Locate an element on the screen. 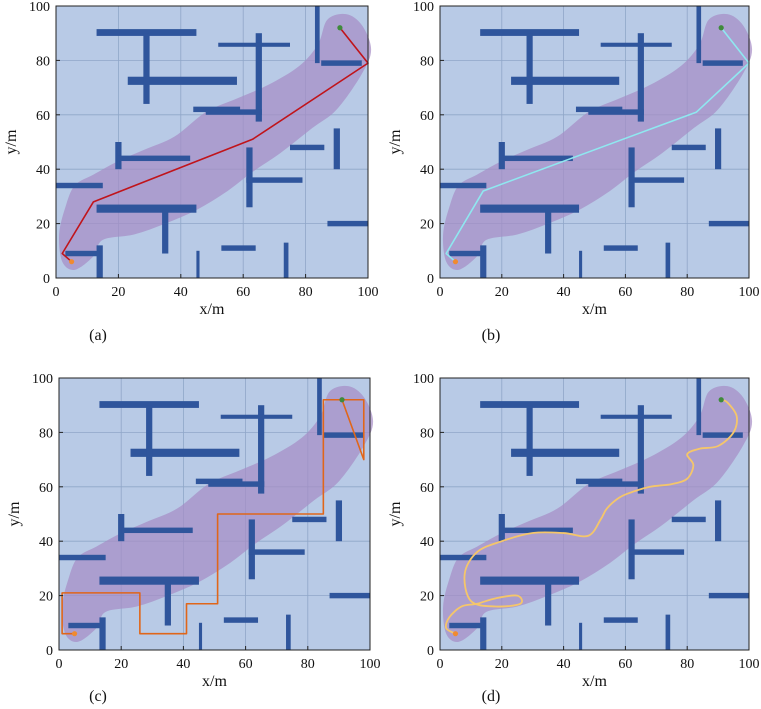  panel-caption: (d) is located at coordinates (491, 696).